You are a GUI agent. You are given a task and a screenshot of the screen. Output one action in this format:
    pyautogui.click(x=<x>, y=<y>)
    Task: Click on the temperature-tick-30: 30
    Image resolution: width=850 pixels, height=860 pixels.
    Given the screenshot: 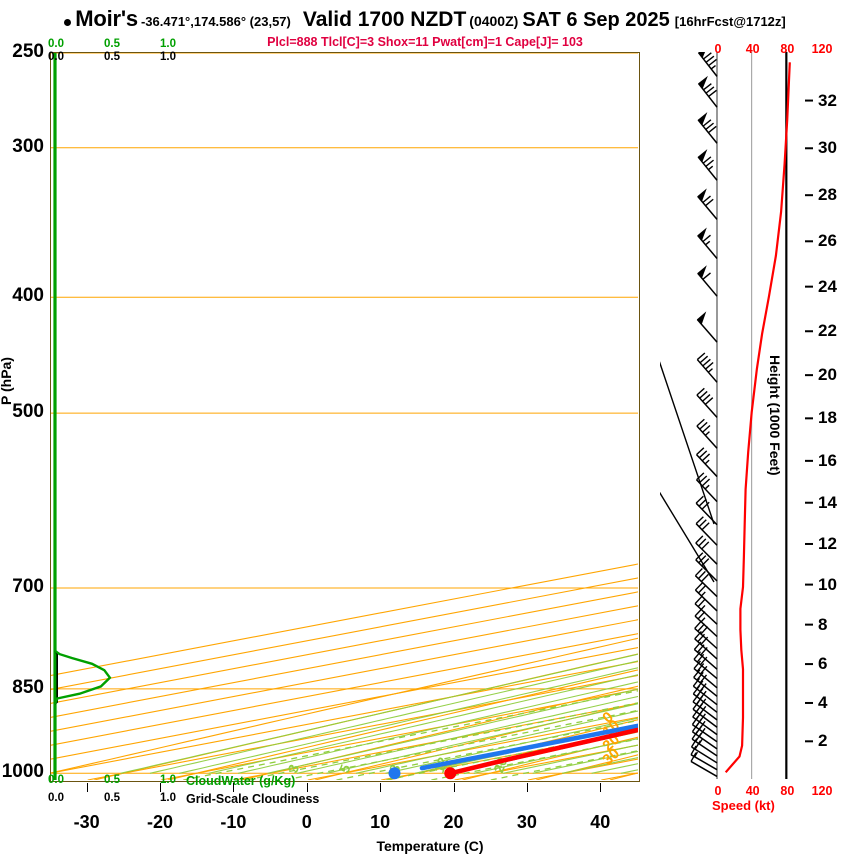 What is the action you would take?
    pyautogui.click(x=526, y=822)
    